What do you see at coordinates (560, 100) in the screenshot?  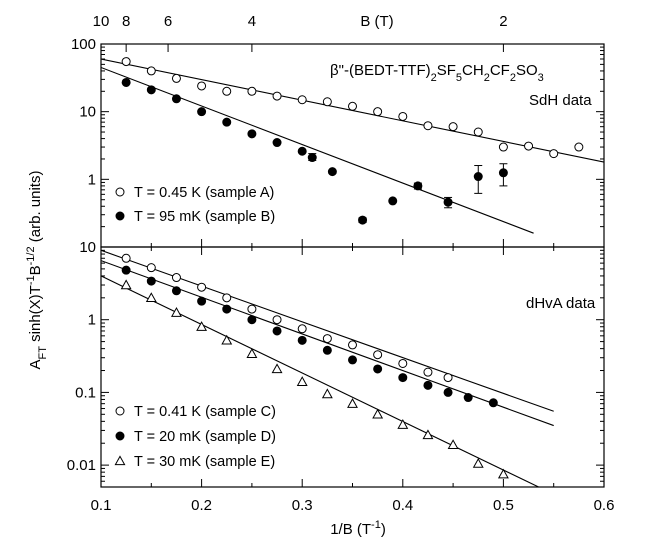 I see `sdh-data-annotation: SdH data` at bounding box center [560, 100].